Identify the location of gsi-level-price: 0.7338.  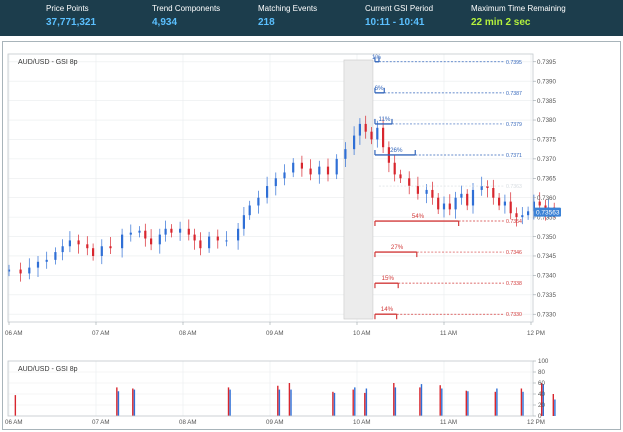
(514, 284).